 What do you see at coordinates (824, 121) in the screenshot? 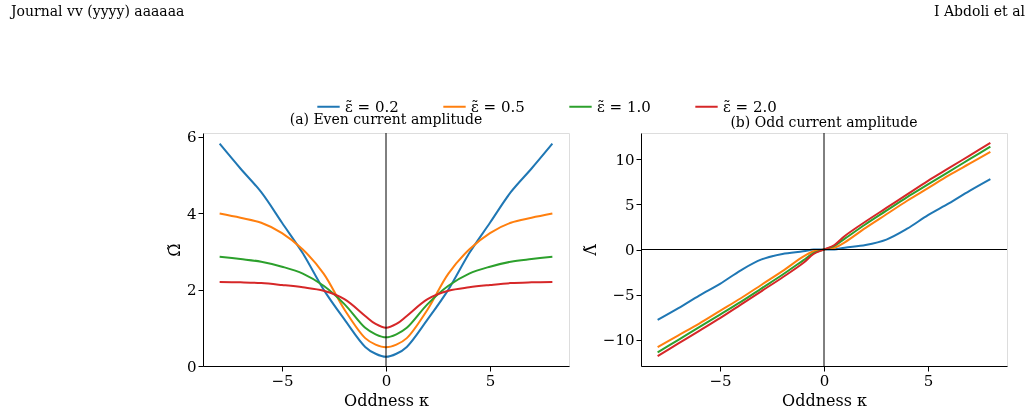
I see `chart-title: (b) Odd current amplitude` at bounding box center [824, 121].